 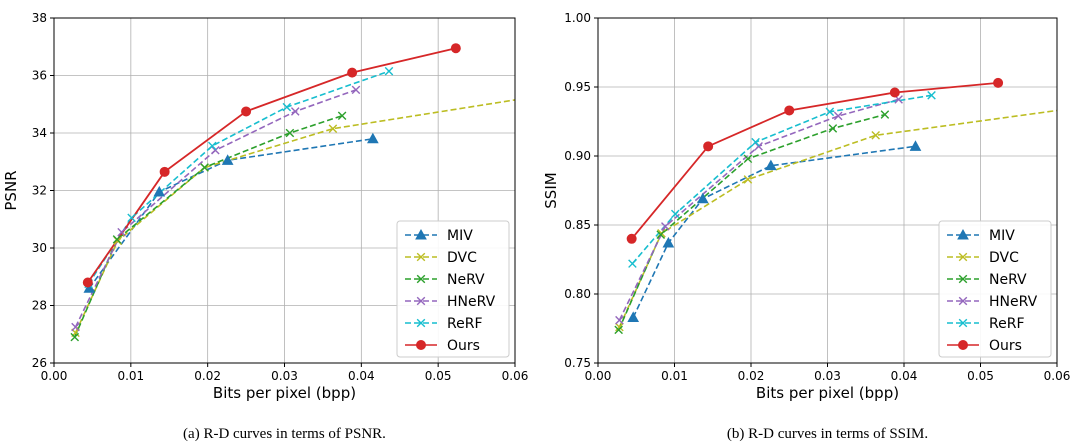 I want to click on psnr-legend-dvc-label: DVC, so click(x=462, y=258).